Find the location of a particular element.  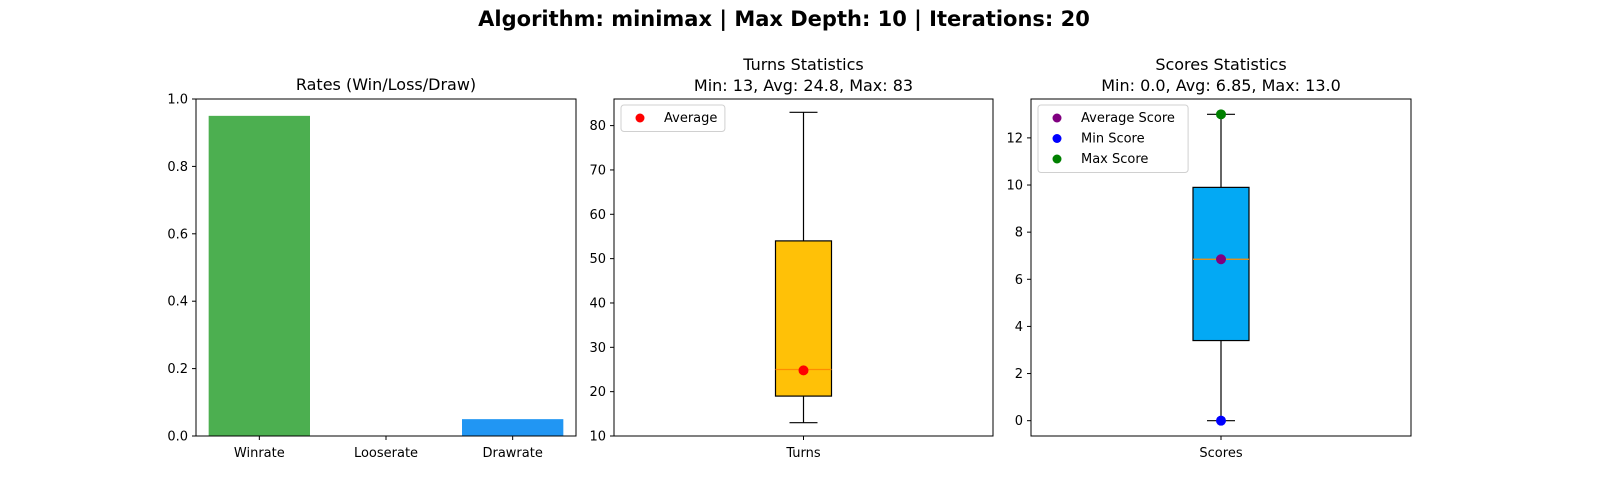

point-min-score is located at coordinates (1221, 420).